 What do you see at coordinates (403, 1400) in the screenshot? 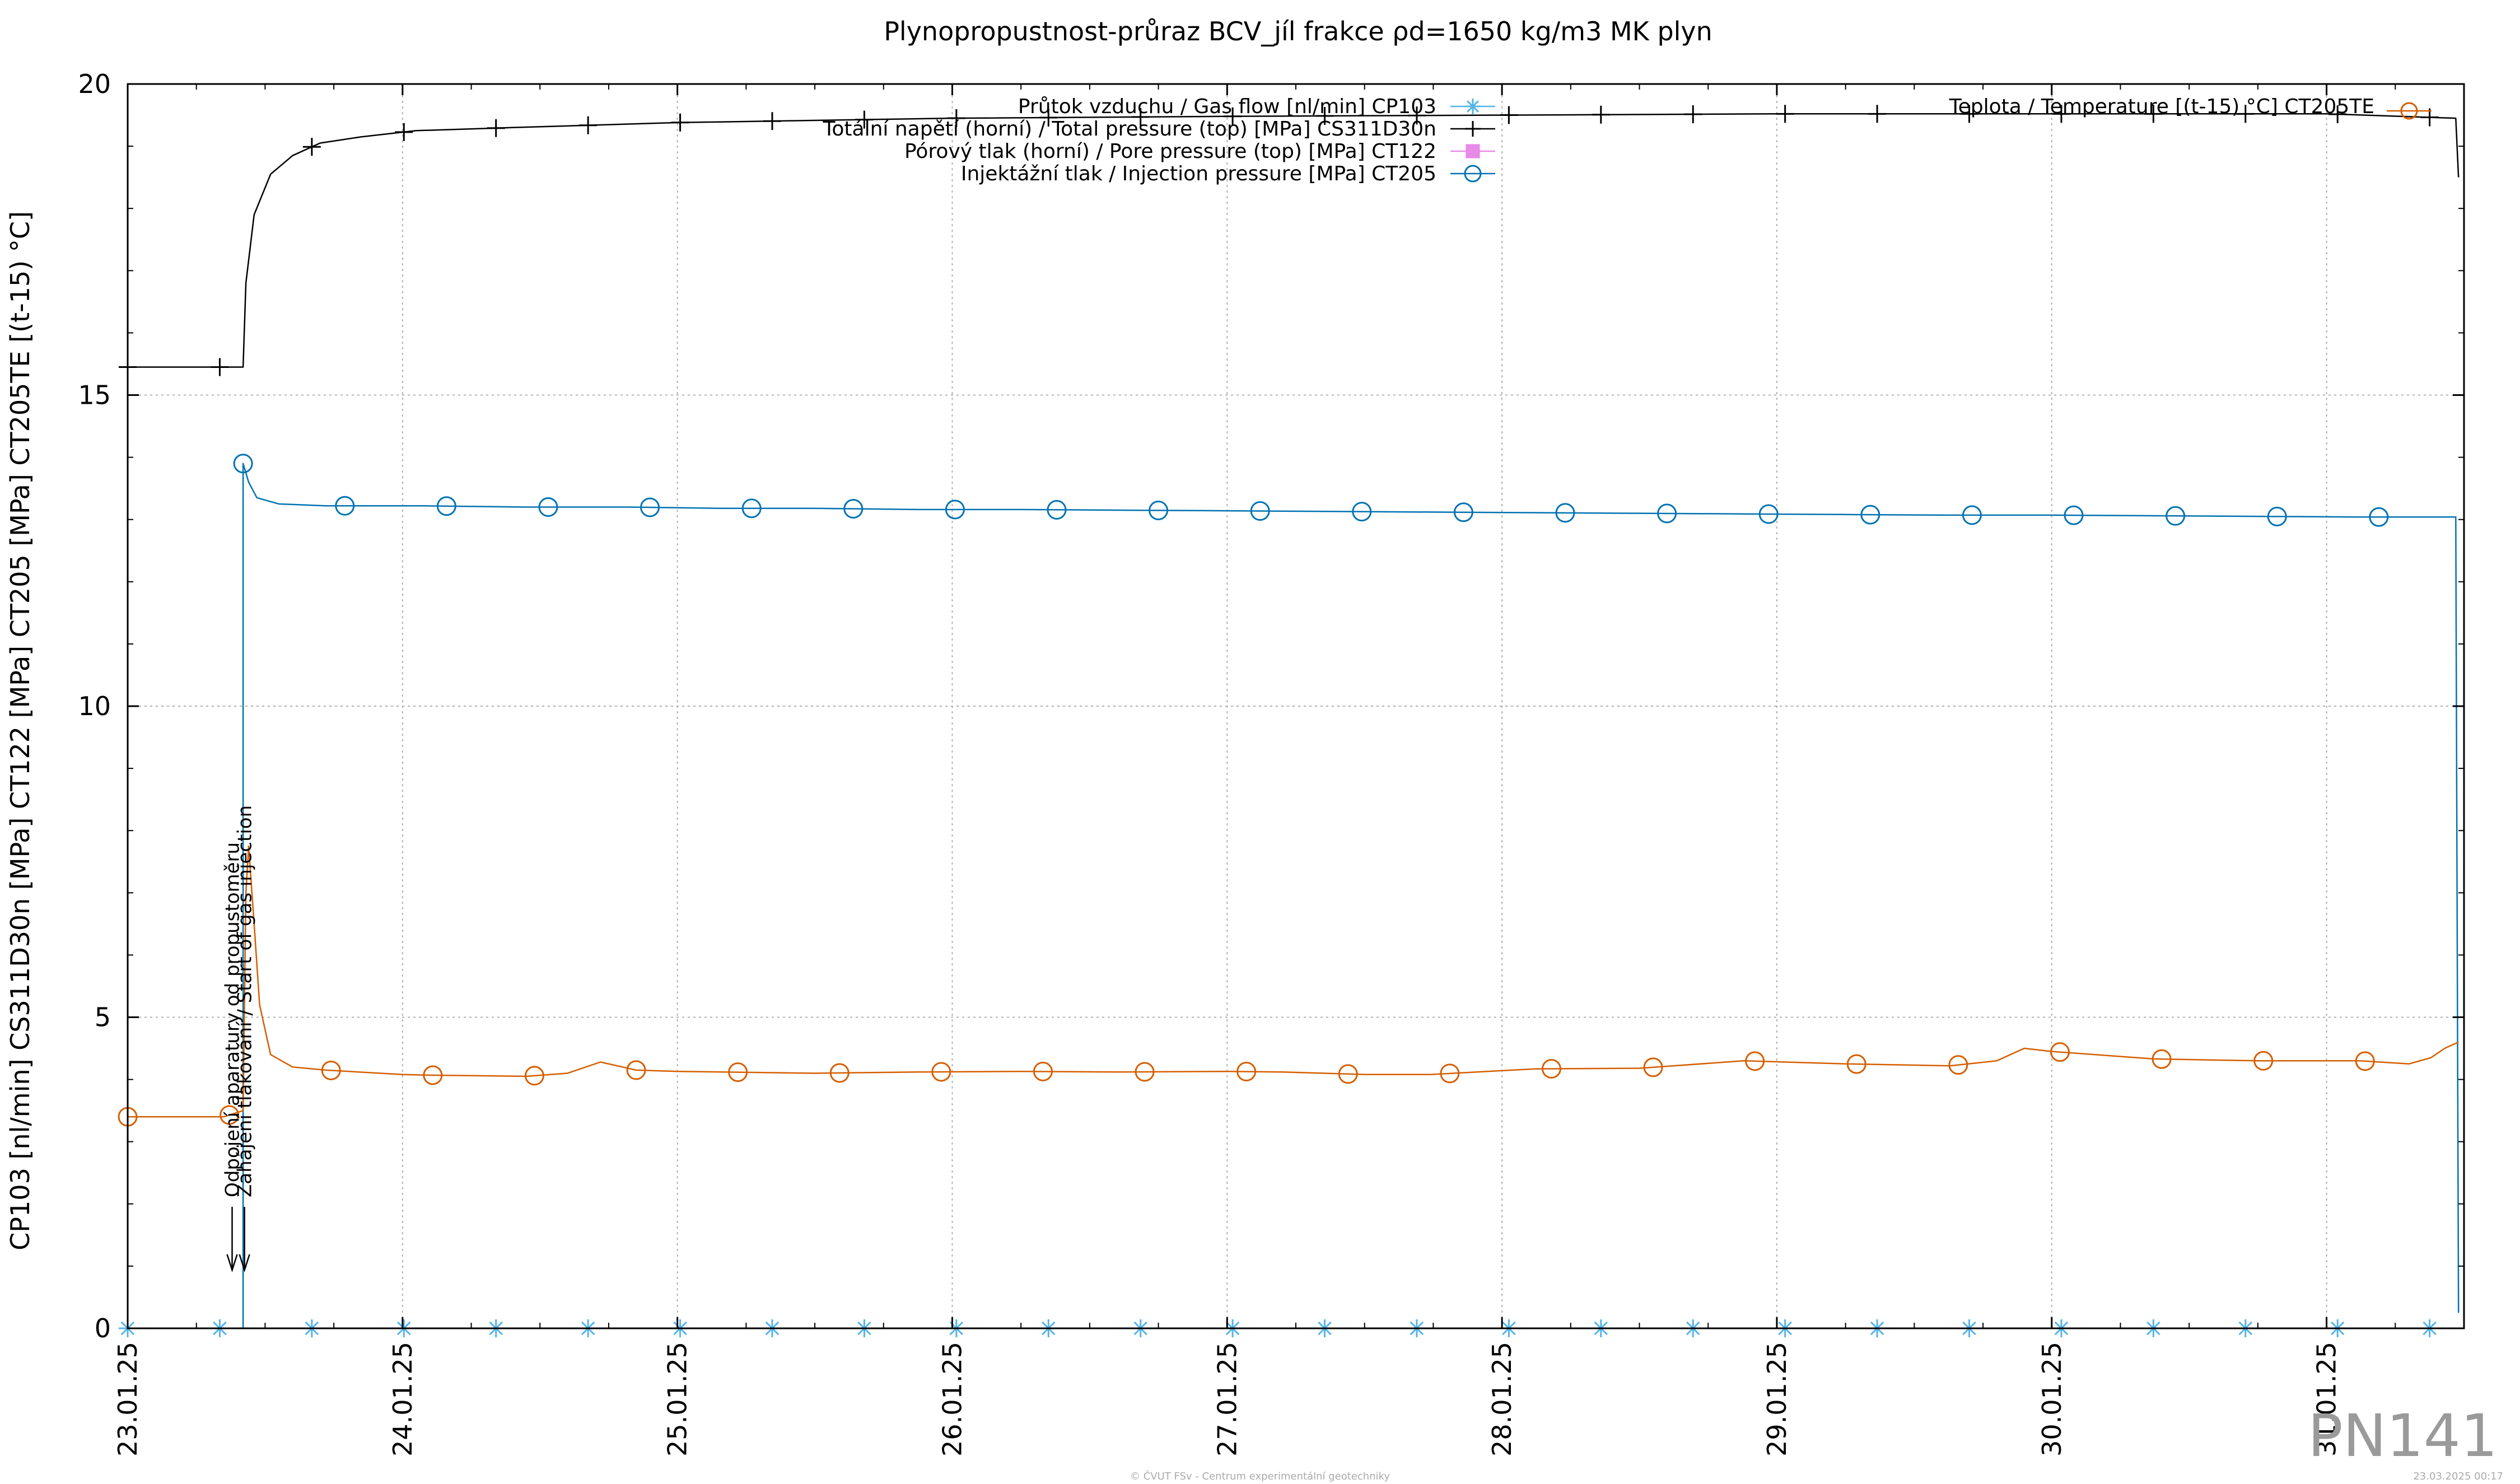
I see `x-tick-label: 24.01.25` at bounding box center [403, 1400].